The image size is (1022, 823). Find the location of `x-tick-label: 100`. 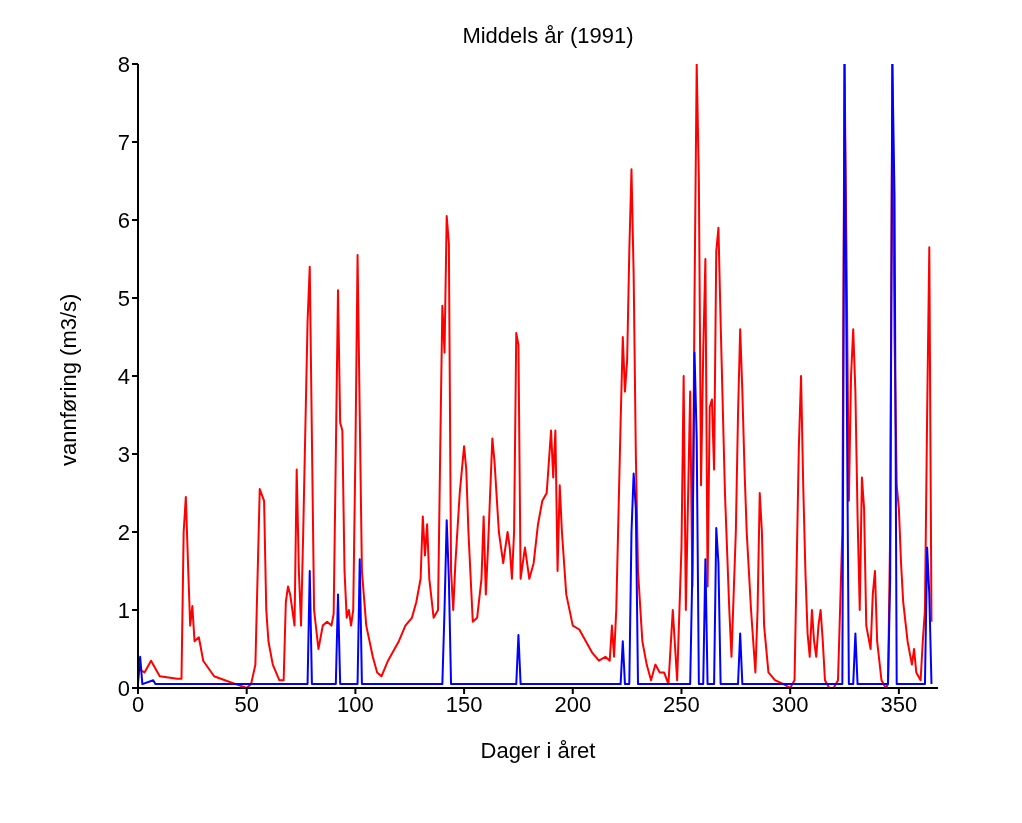

x-tick-label: 100 is located at coordinates (355, 704).